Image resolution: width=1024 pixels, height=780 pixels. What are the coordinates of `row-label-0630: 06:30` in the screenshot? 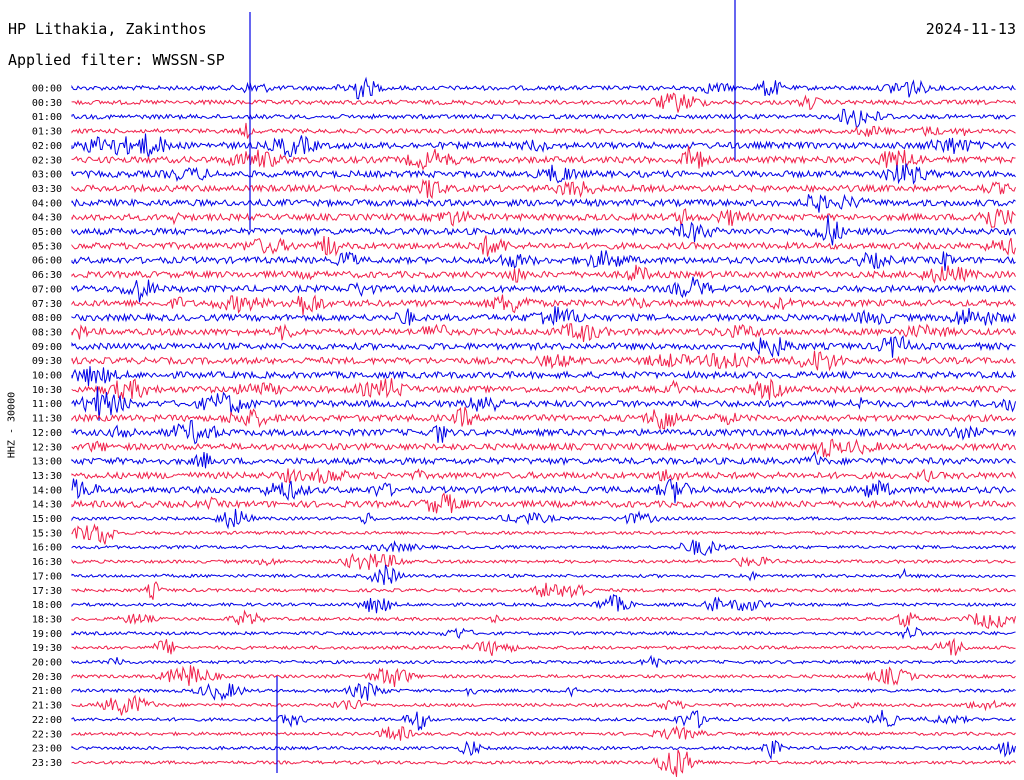 It's located at (47, 275).